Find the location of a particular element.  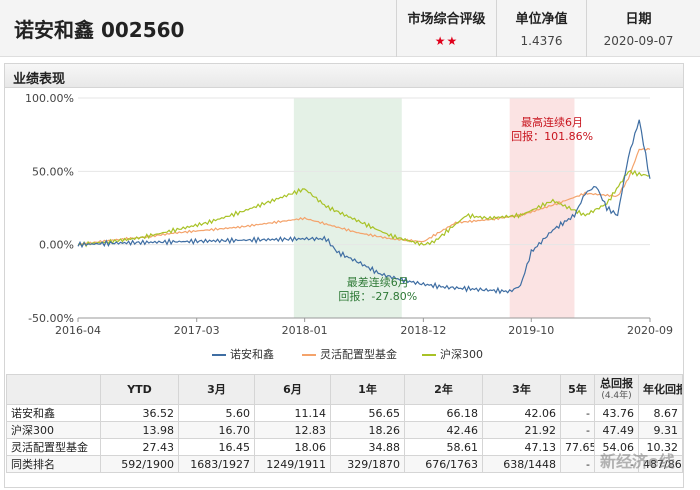

table-cell: 12.83 is located at coordinates (292, 430).